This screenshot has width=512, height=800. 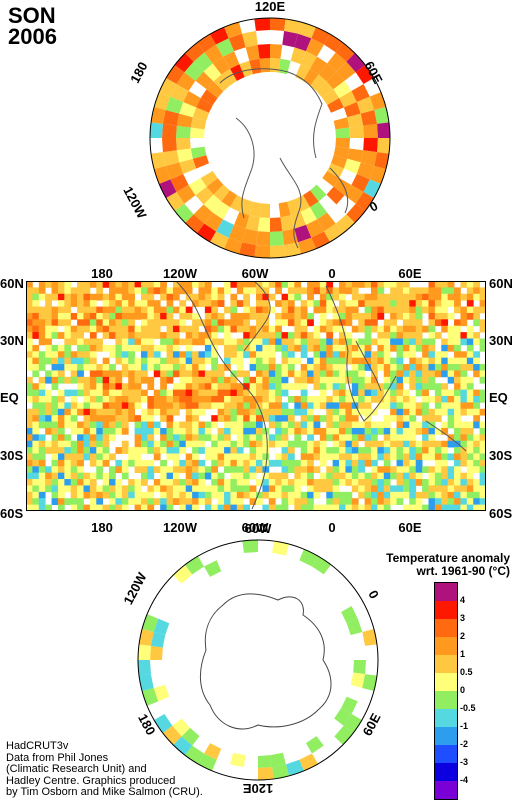 I want to click on legend-tick-label: 3, so click(x=463, y=617).